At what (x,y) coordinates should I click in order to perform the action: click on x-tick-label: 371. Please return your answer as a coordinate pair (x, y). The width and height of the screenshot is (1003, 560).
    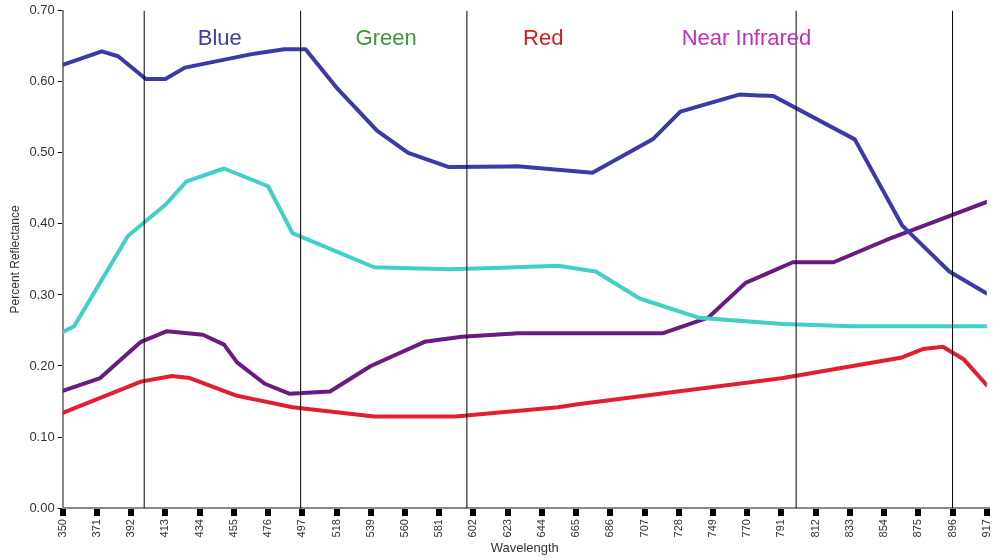
    Looking at the image, I should click on (95, 528).